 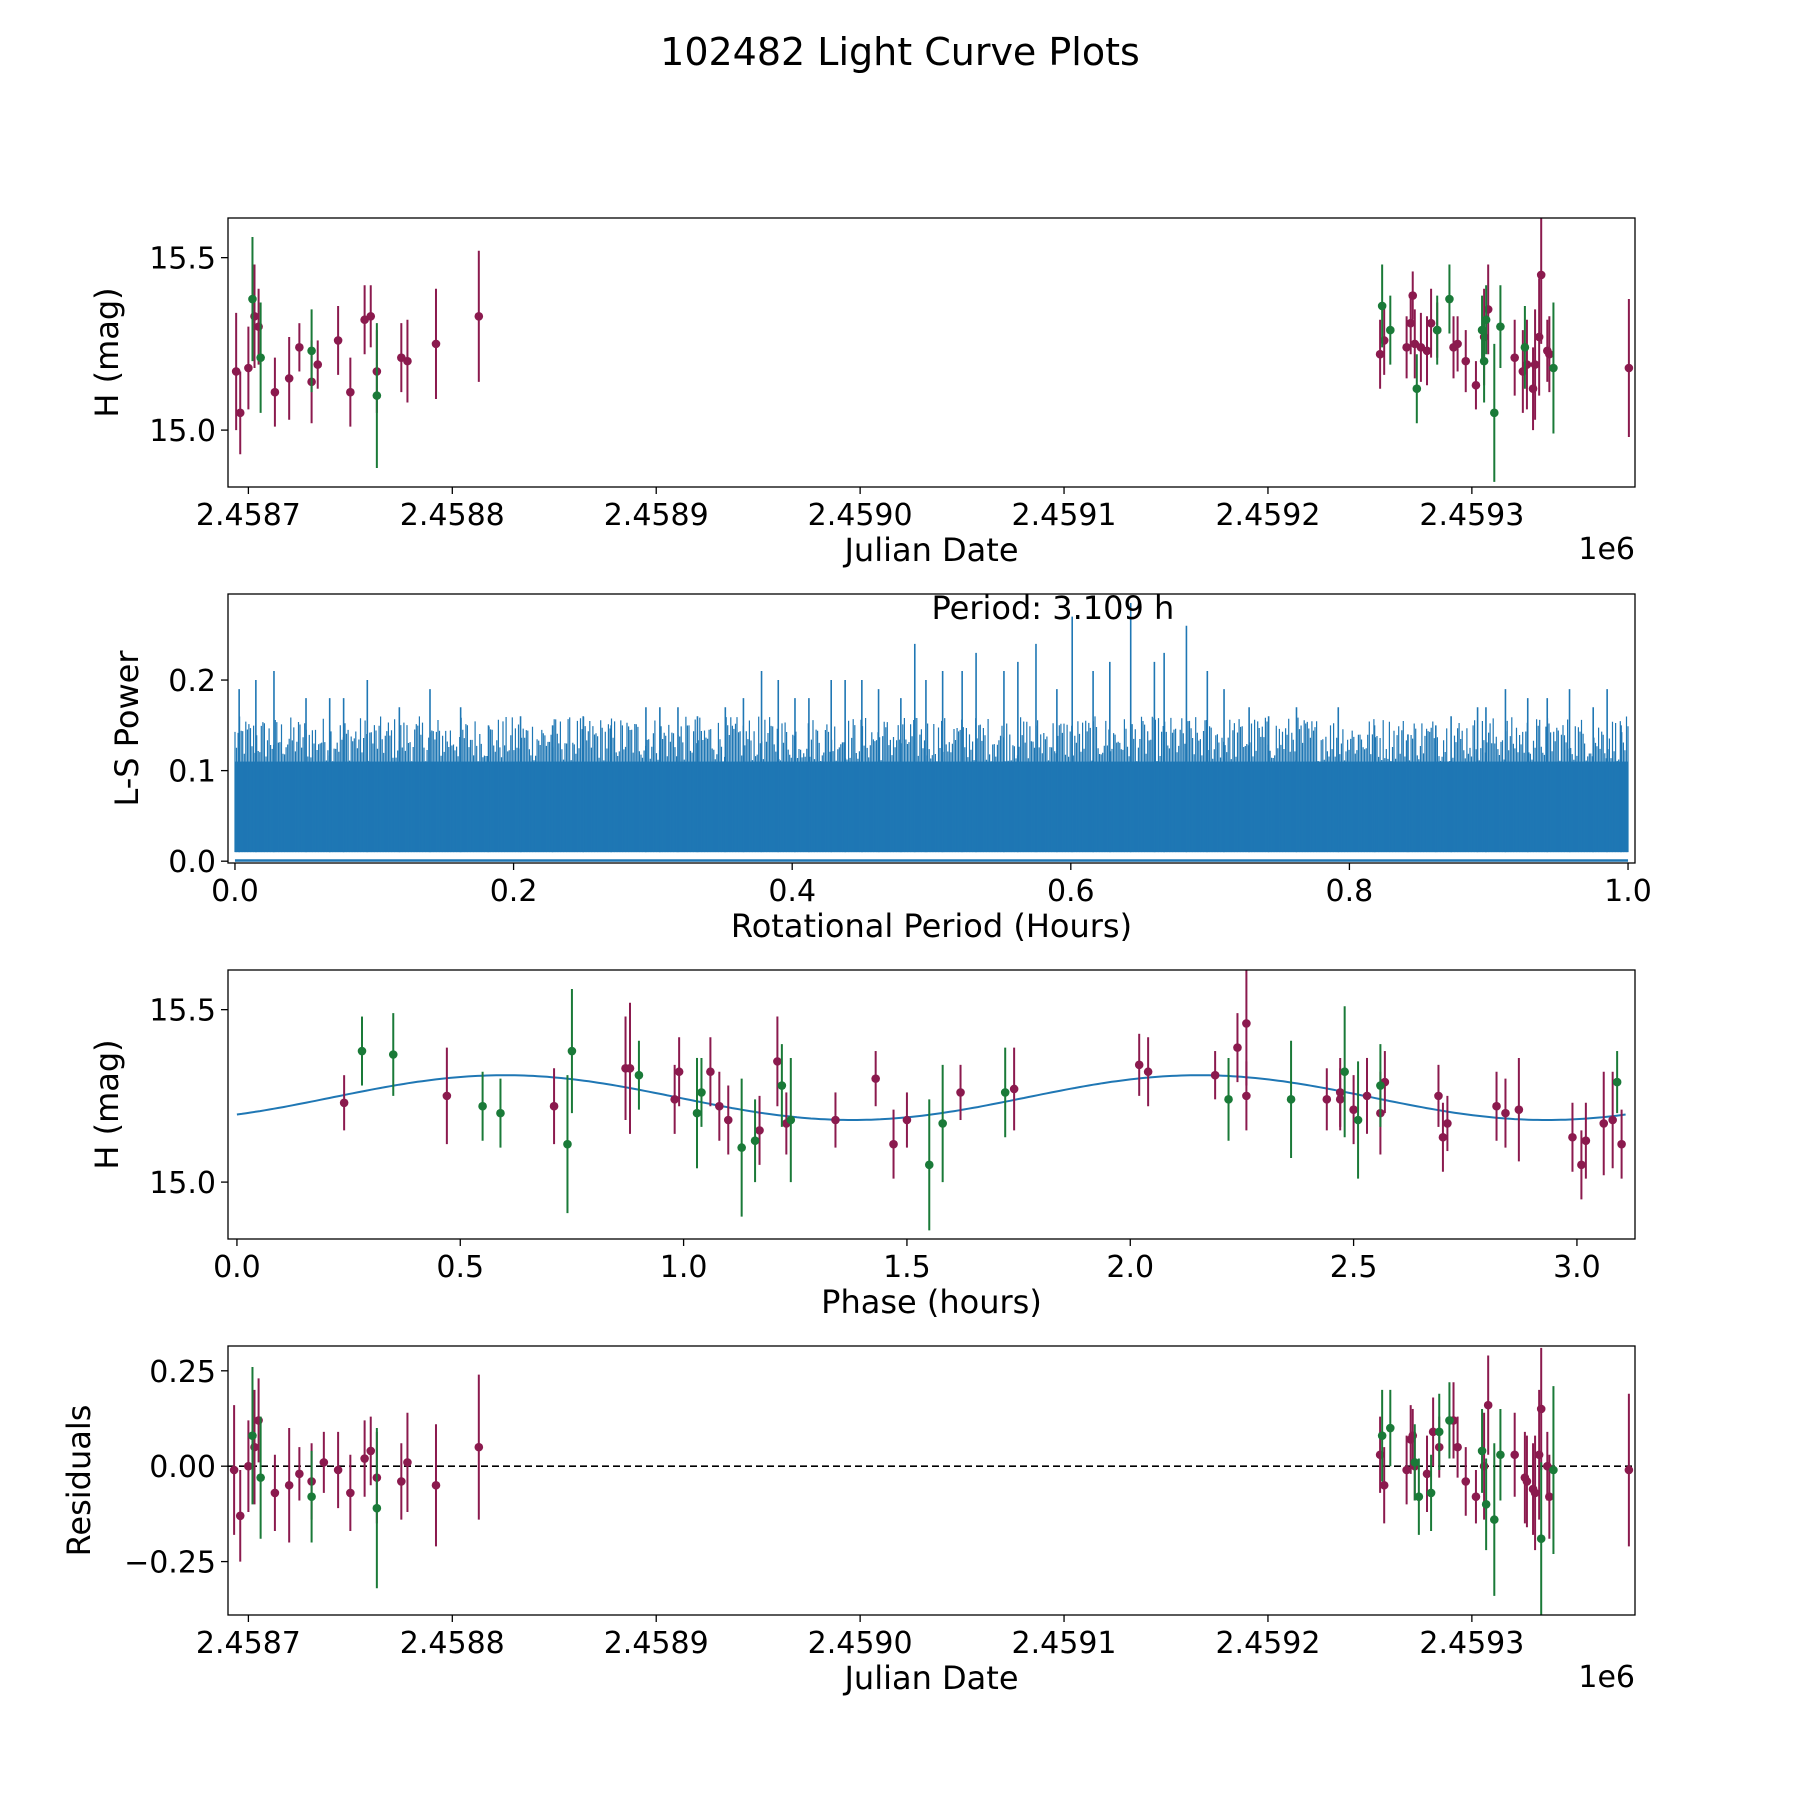 I want to click on y-tick-label: 15.5, so click(x=182, y=1011).